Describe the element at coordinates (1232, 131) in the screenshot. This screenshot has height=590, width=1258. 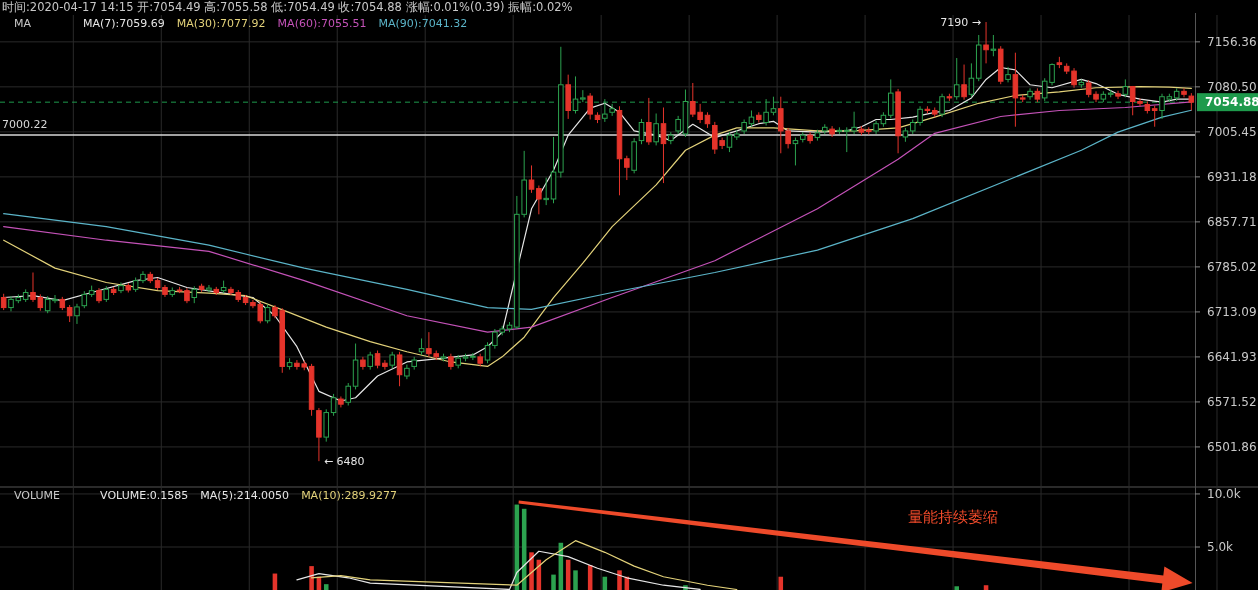
I see `y-tick-label: 7005.45` at that location.